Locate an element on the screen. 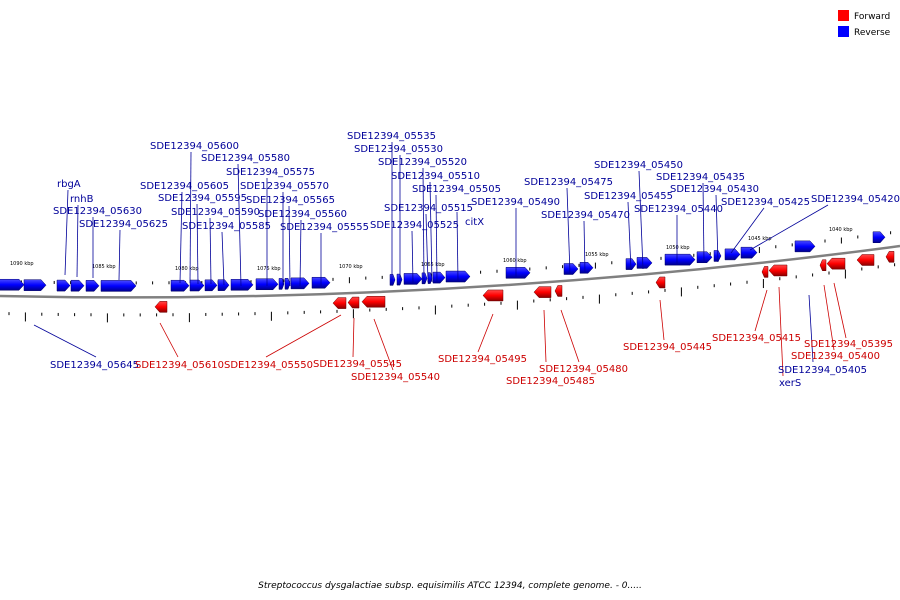 The image size is (900, 600). gene-label-05520: SDE12394_05520 is located at coordinates (422, 162).